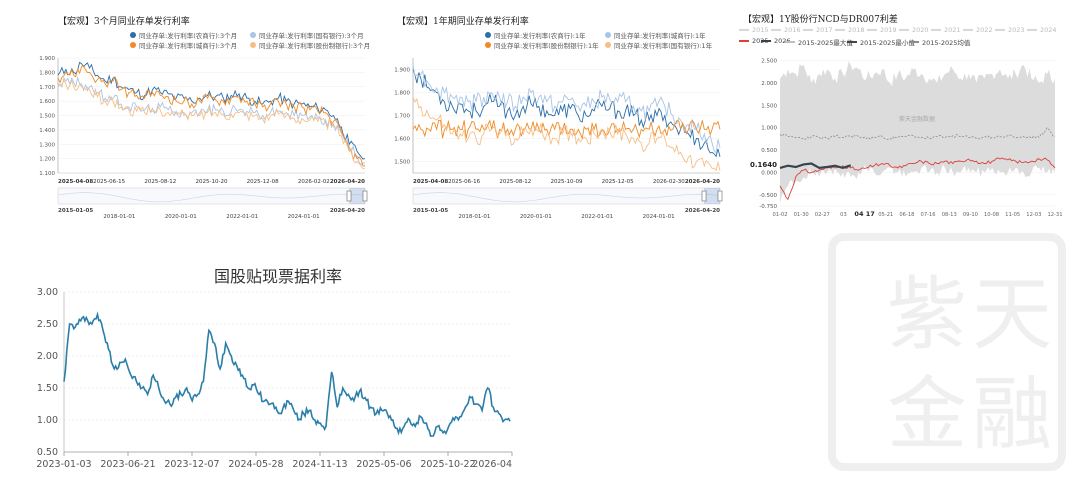 The image size is (1080, 481). Describe the element at coordinates (127, 464) in the screenshot. I see `tick-label: 2023-06-21` at that location.